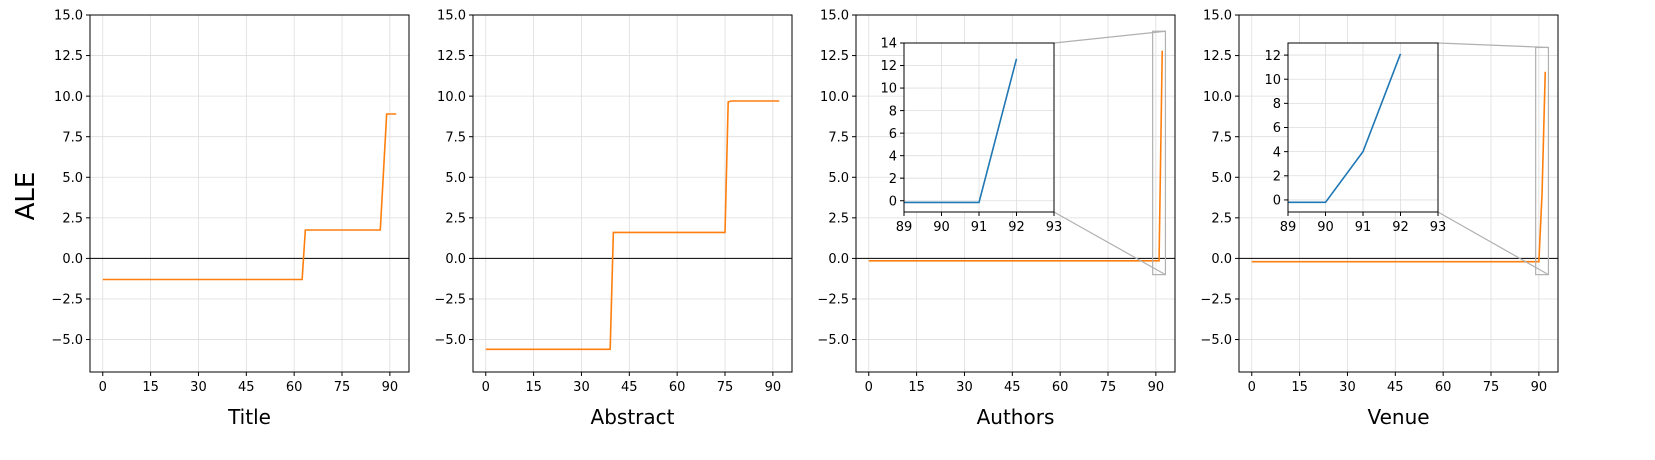 This screenshot has width=1655, height=460. Describe the element at coordinates (941, 227) in the screenshot. I see `subplot-3-inset-xtick-label-1: 90` at that location.